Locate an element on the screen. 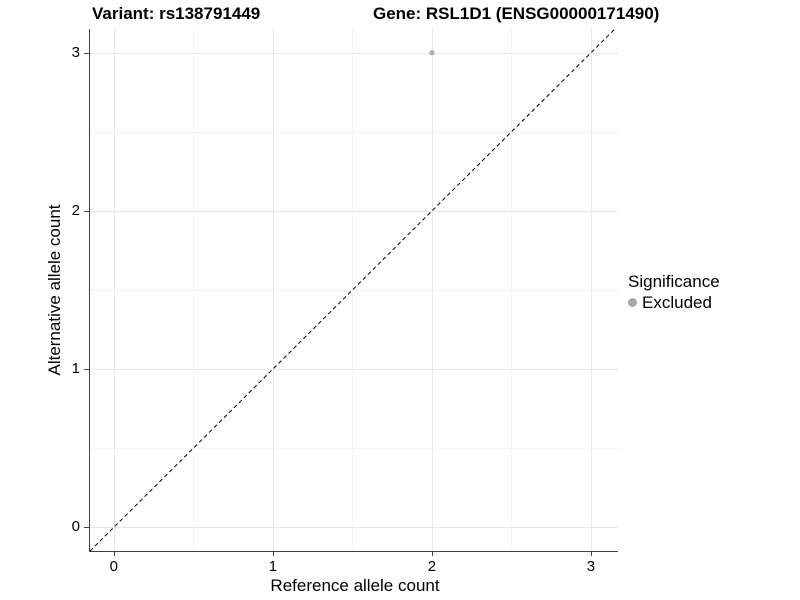 This screenshot has height=600, width=800. legend: Significance Excluded is located at coordinates (674, 292).